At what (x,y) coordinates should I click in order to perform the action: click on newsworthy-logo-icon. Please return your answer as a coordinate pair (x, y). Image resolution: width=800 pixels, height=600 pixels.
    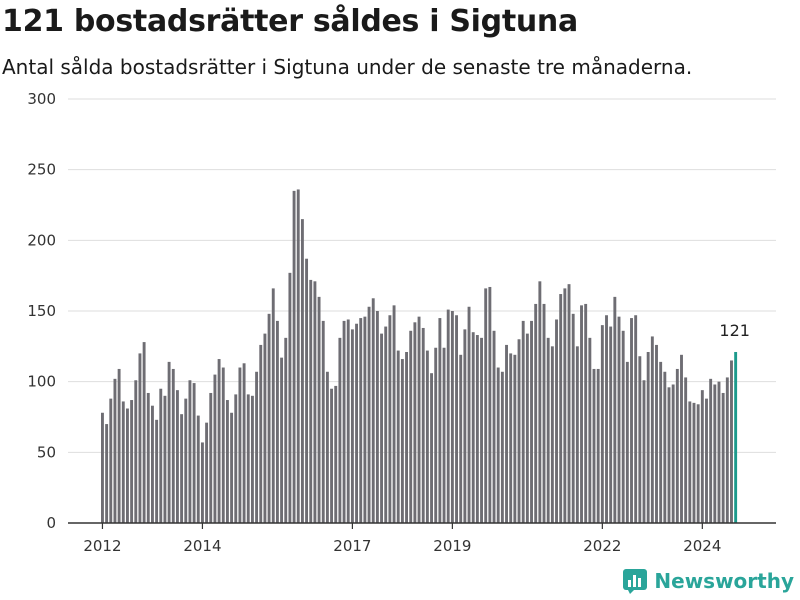
    Looking at the image, I should click on (635, 581).